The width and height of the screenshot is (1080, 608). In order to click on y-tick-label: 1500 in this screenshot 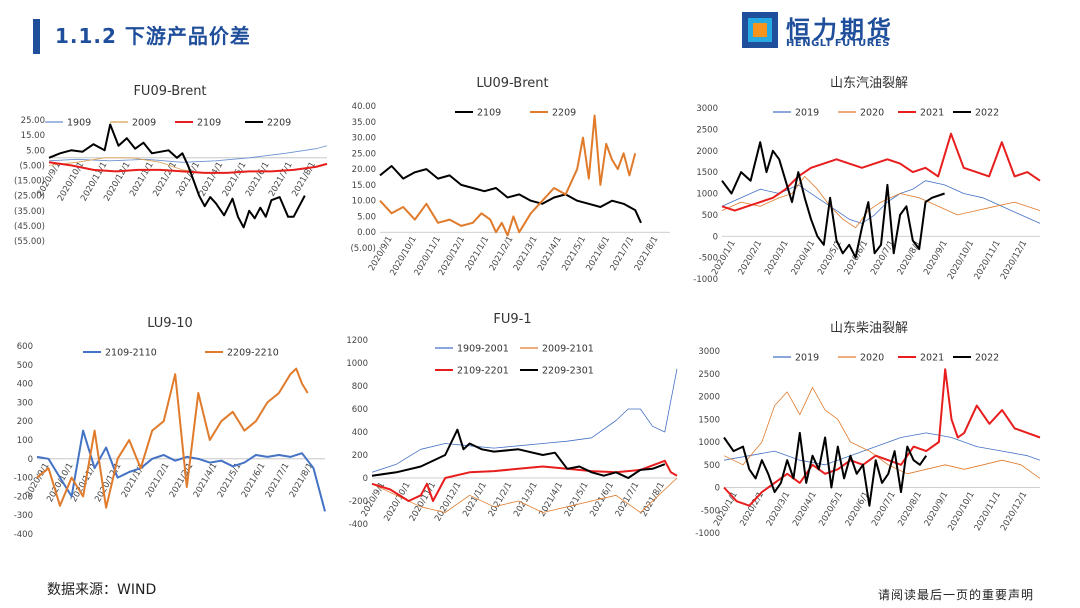, I will do `click(709, 420)`.